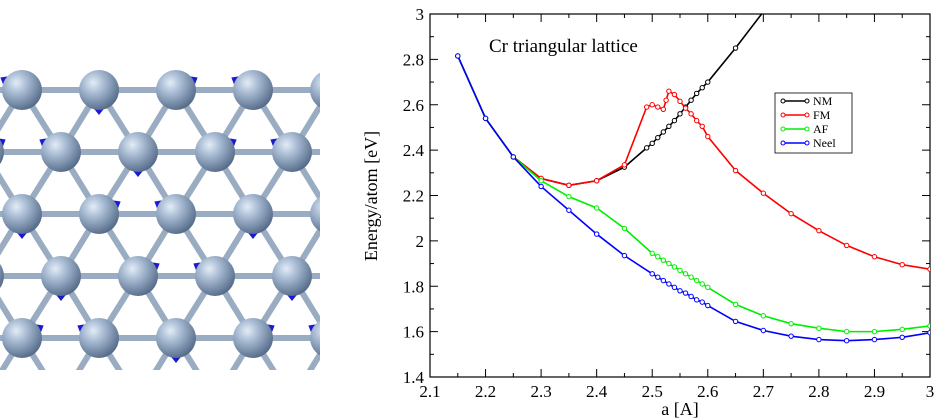 This screenshot has height=420, width=934. What do you see at coordinates (420, 241) in the screenshot?
I see `y-tick-label: 2` at bounding box center [420, 241].